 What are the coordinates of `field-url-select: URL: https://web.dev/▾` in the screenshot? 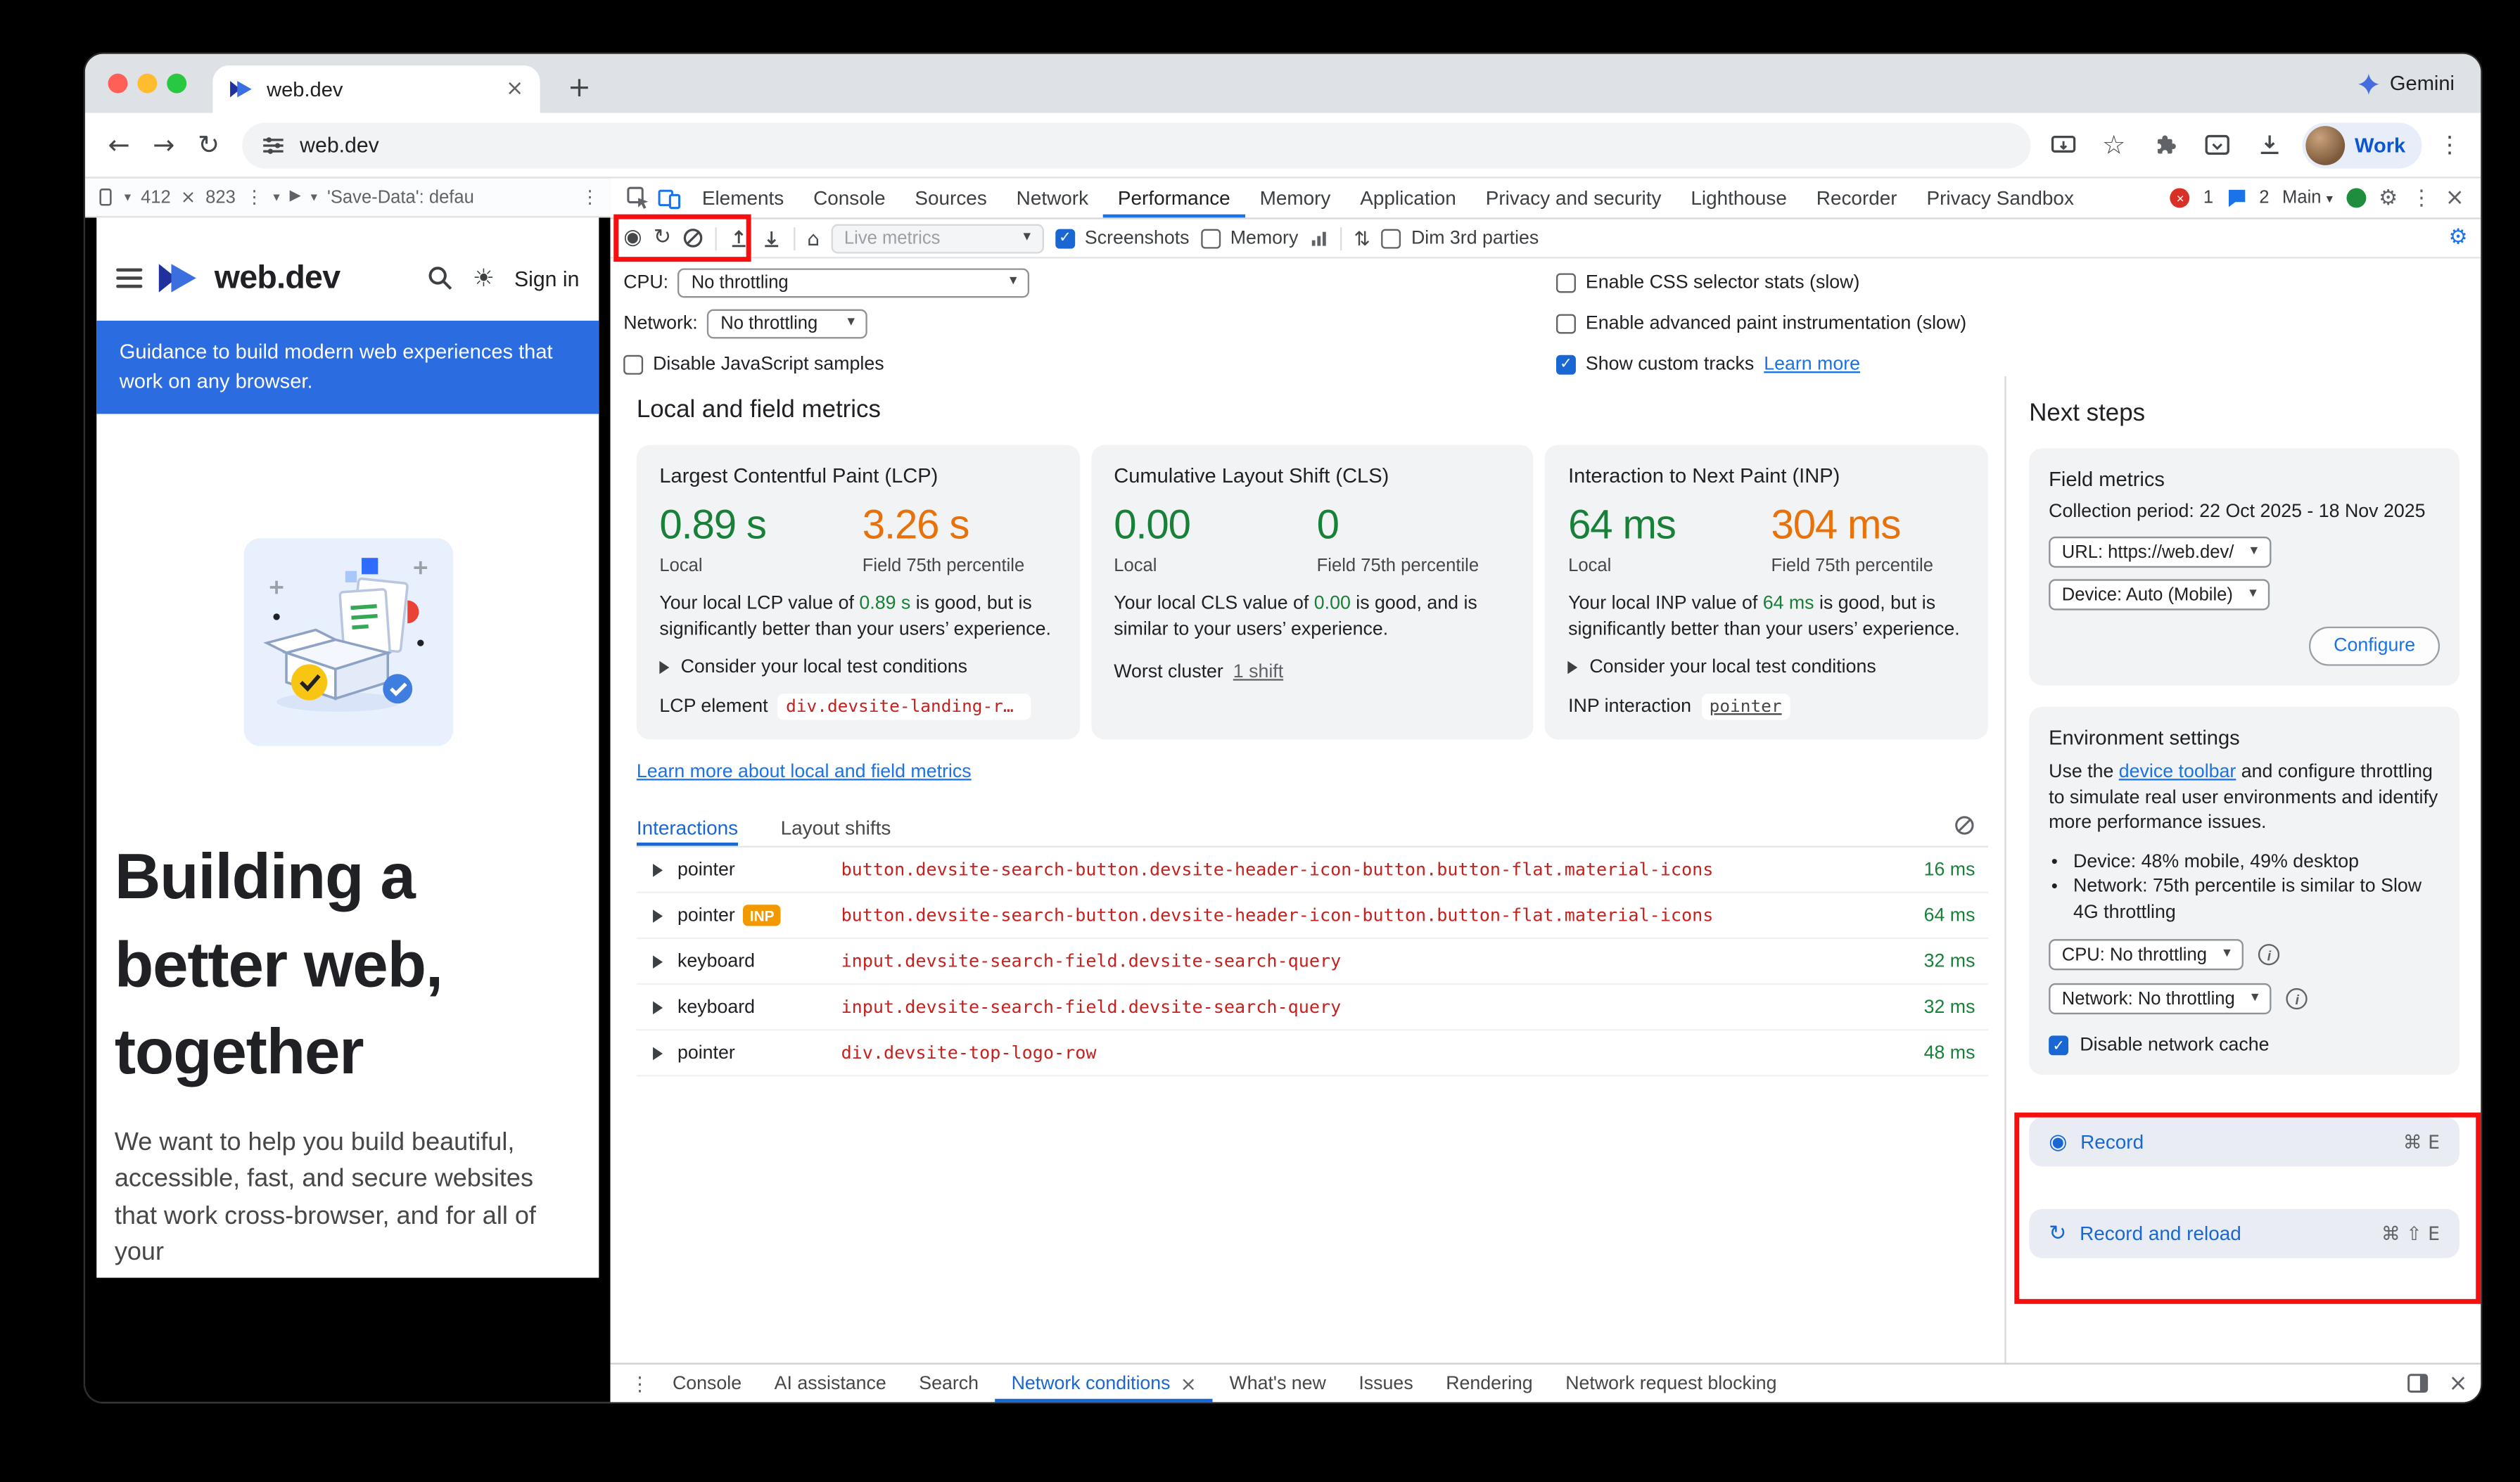 It's located at (2160, 552).